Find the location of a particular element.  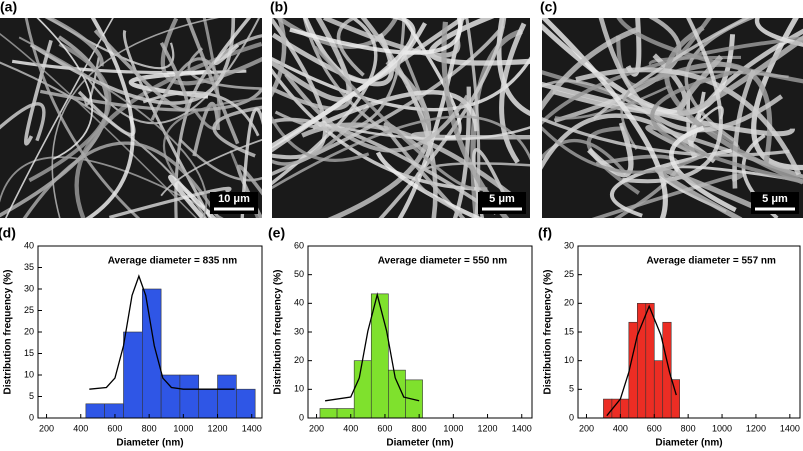

y-tick-label: 5 is located at coordinates (571, 389).